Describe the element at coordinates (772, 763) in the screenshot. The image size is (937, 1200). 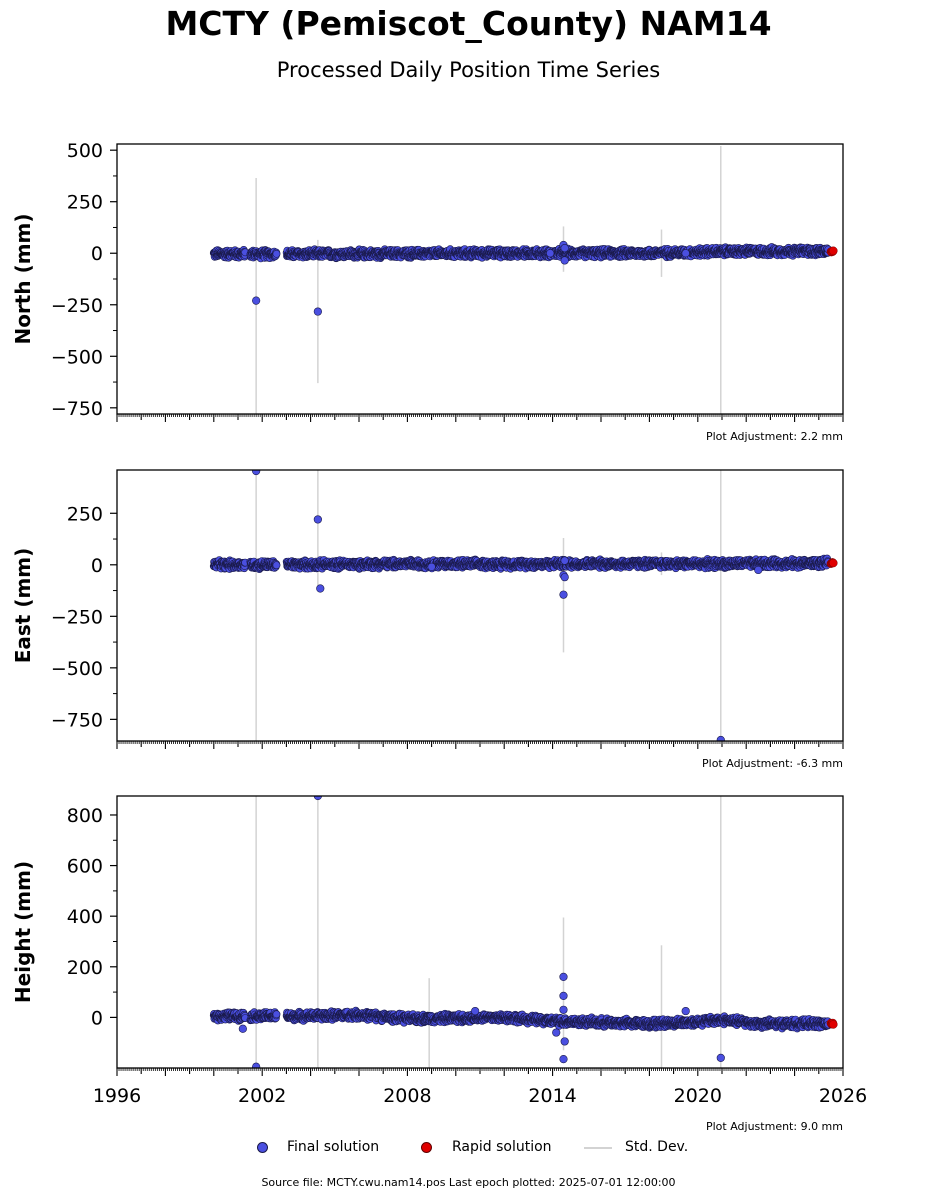
I see `plot-adjustment-label: Plot Adjustment: -6.3 mm` at that location.